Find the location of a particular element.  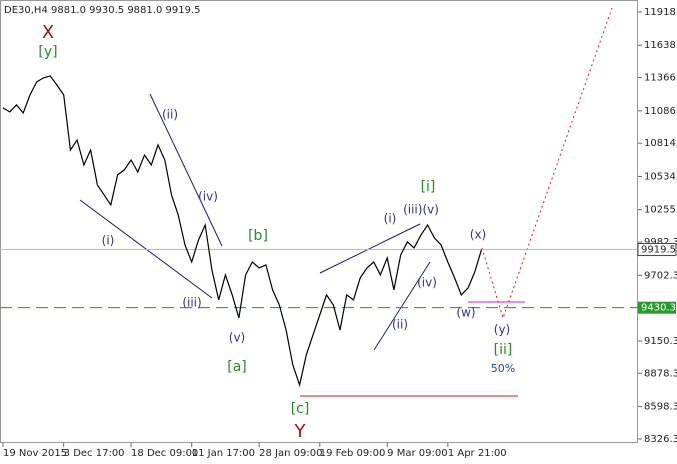

y-tick-label: 10255.3 is located at coordinates (660, 210).